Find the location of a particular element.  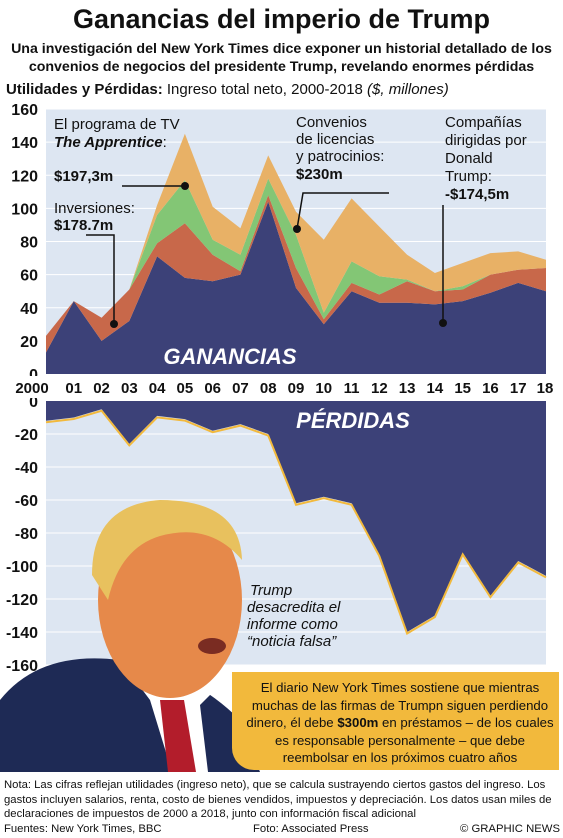

y-tick-label-bottom: -160 is located at coordinates (22, 666).